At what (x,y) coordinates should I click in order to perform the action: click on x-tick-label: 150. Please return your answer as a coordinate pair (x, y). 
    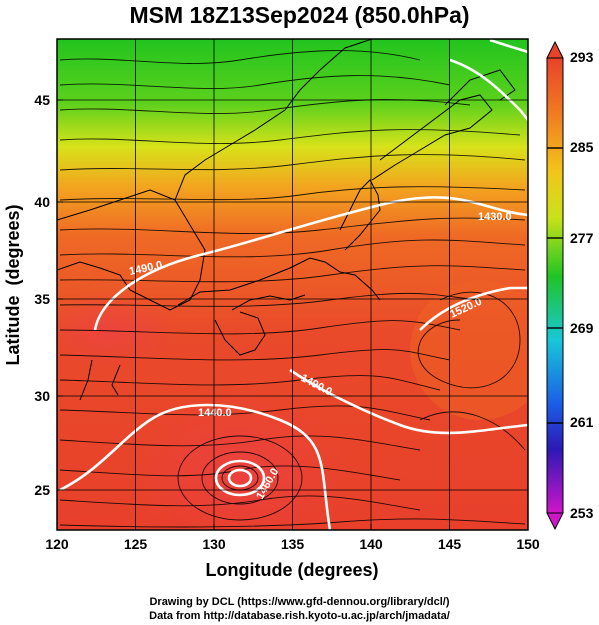
    Looking at the image, I should click on (528, 544).